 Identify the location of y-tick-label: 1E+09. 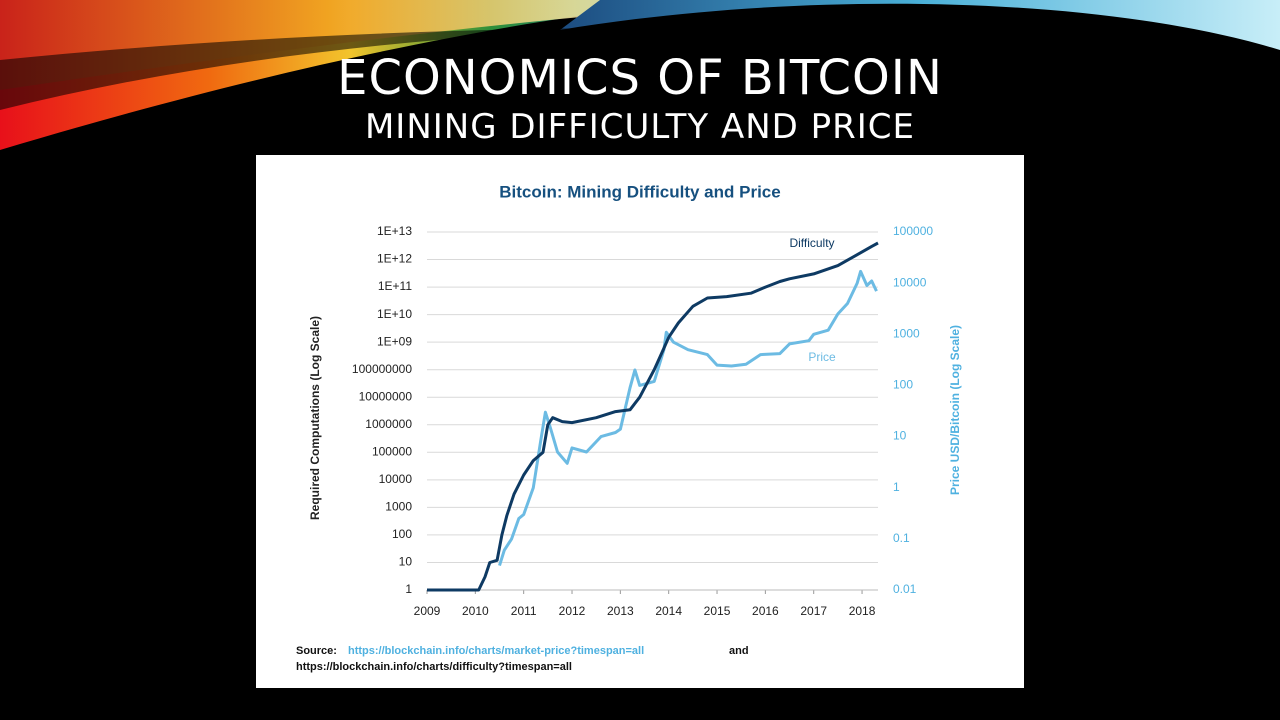
(394, 341).